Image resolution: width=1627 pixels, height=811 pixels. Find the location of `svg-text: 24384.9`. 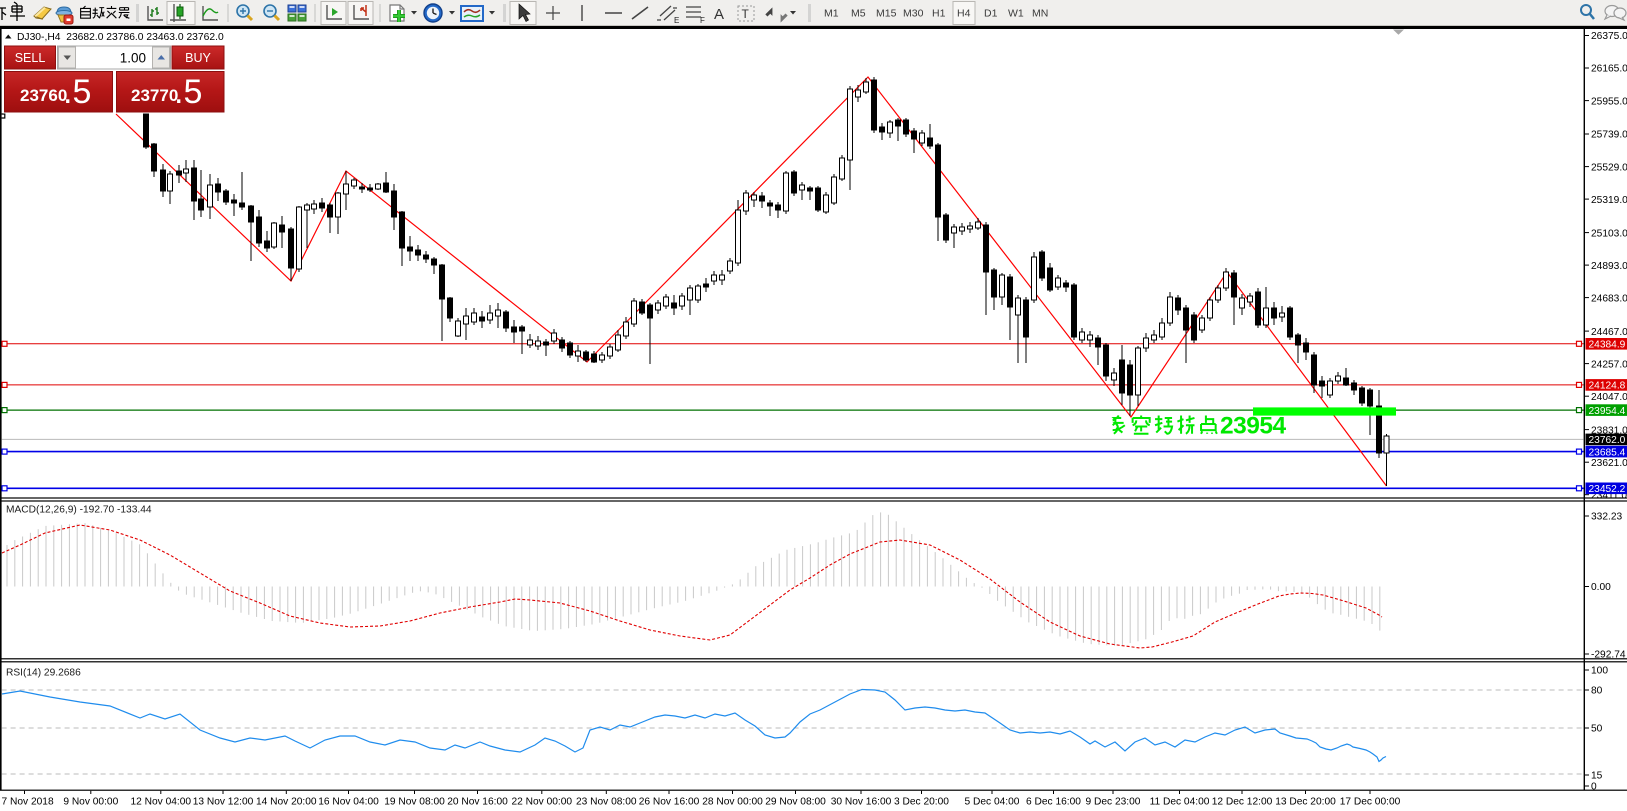

svg-text: 24384.9 is located at coordinates (1607, 345).